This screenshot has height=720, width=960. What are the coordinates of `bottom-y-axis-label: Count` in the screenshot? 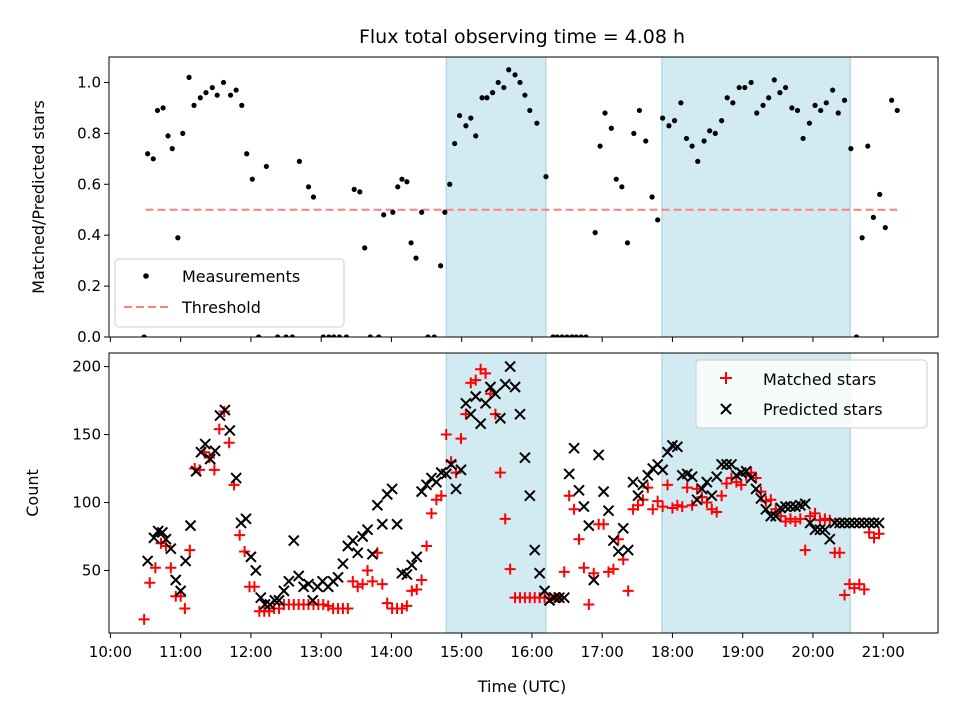 It's located at (32, 493).